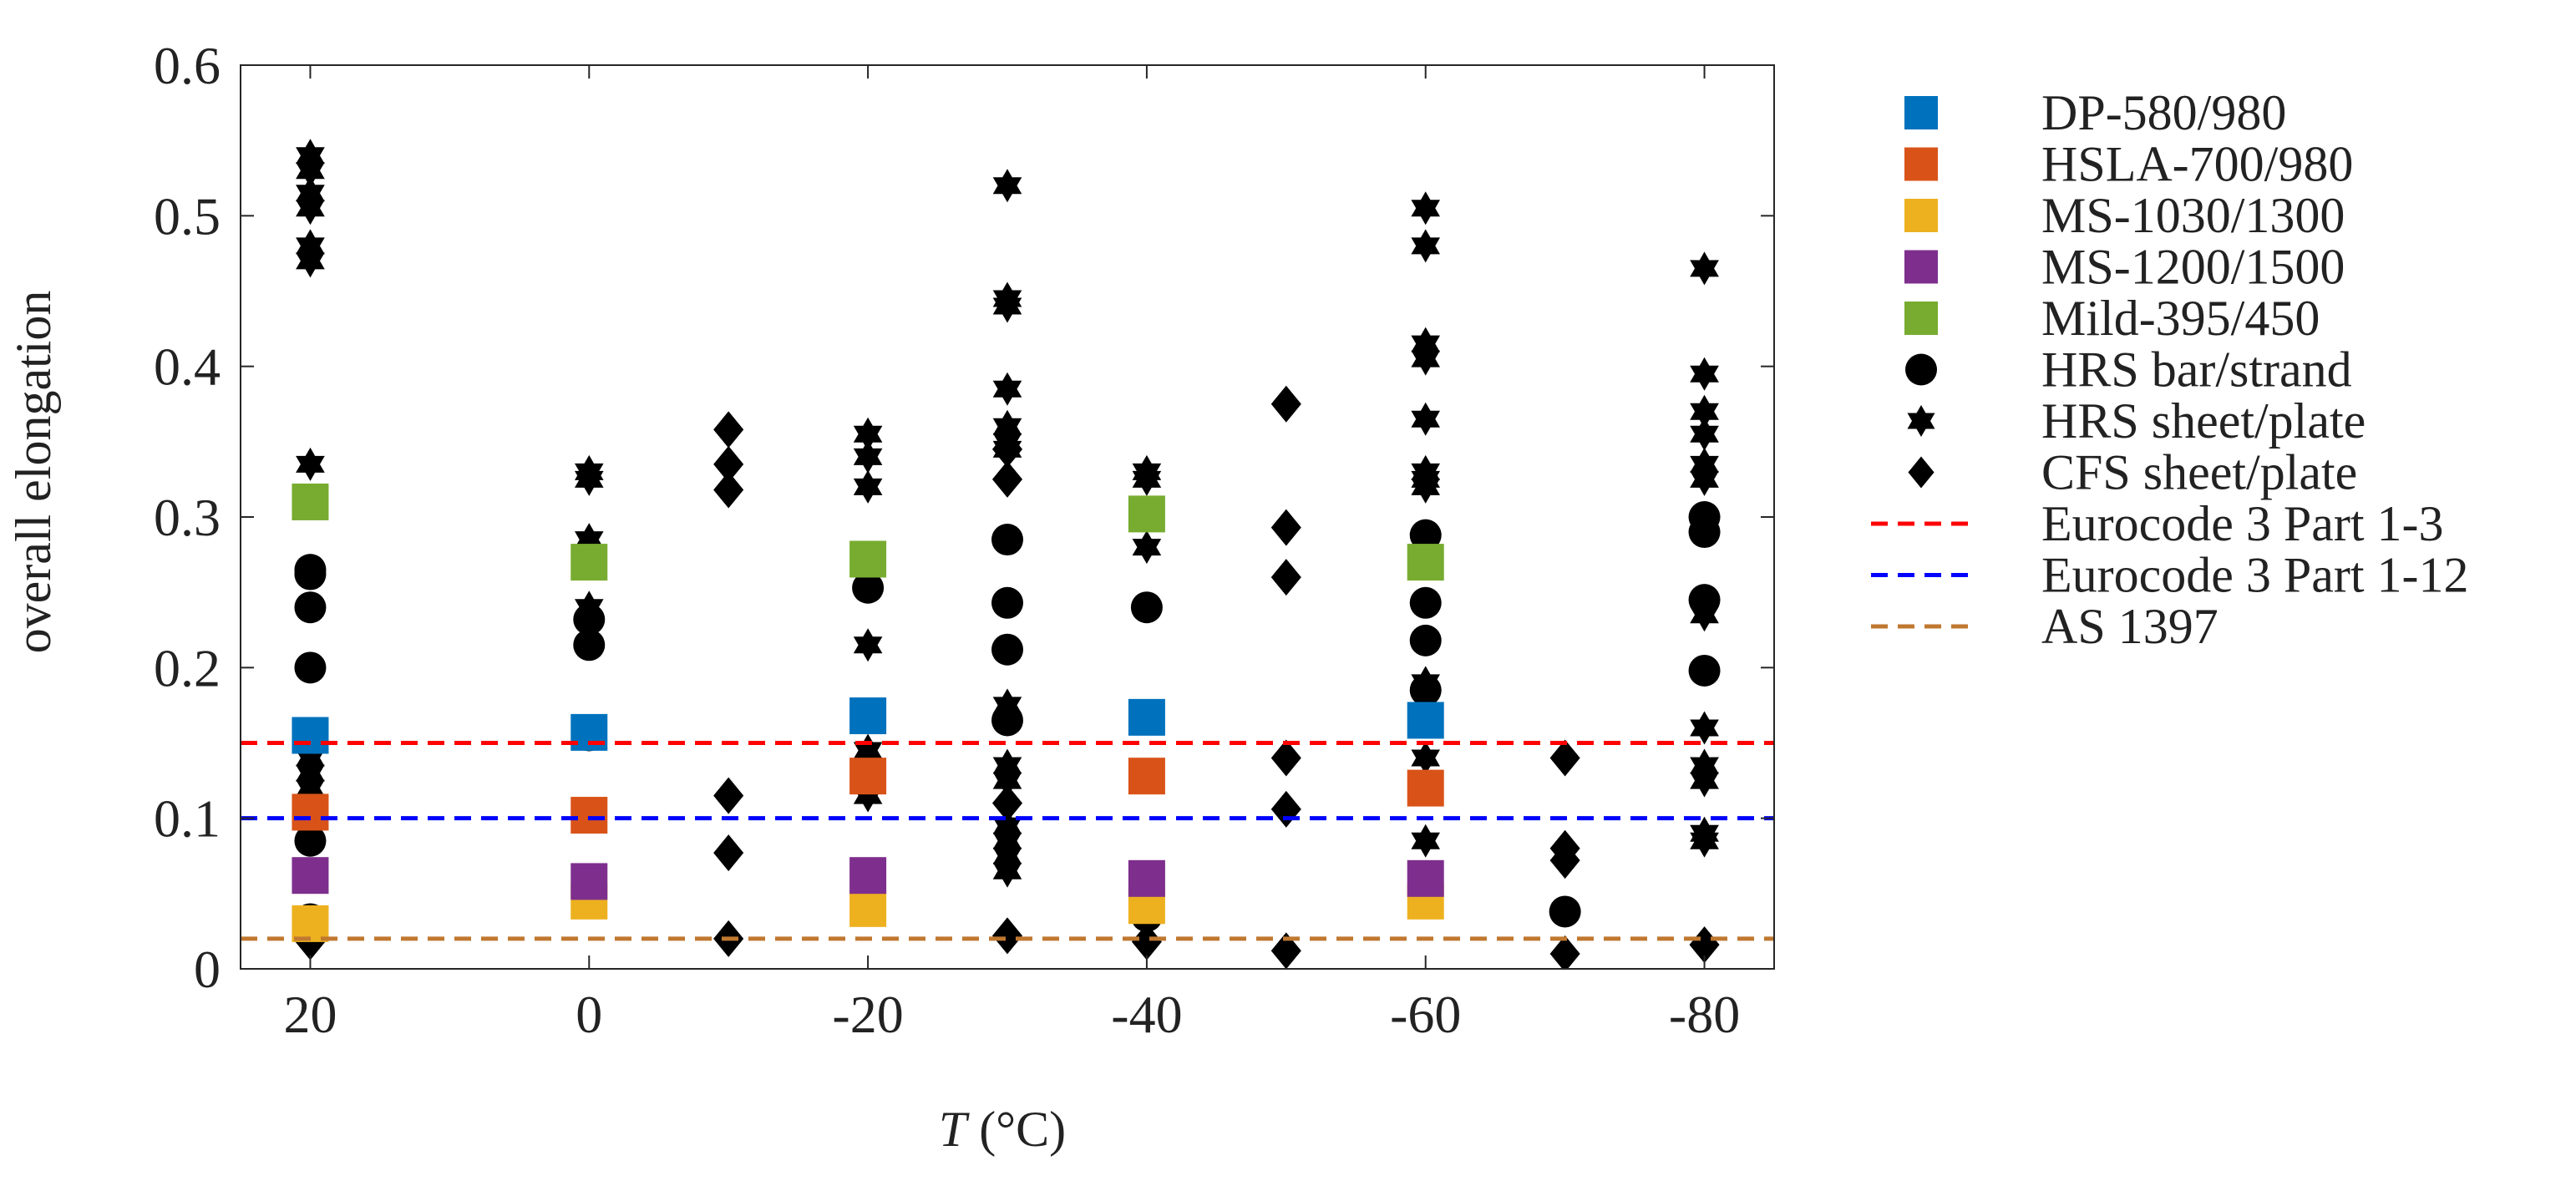 The width and height of the screenshot is (2576, 1181). I want to click on legend-label: Eurocode 3 Part 1-3, so click(2242, 523).